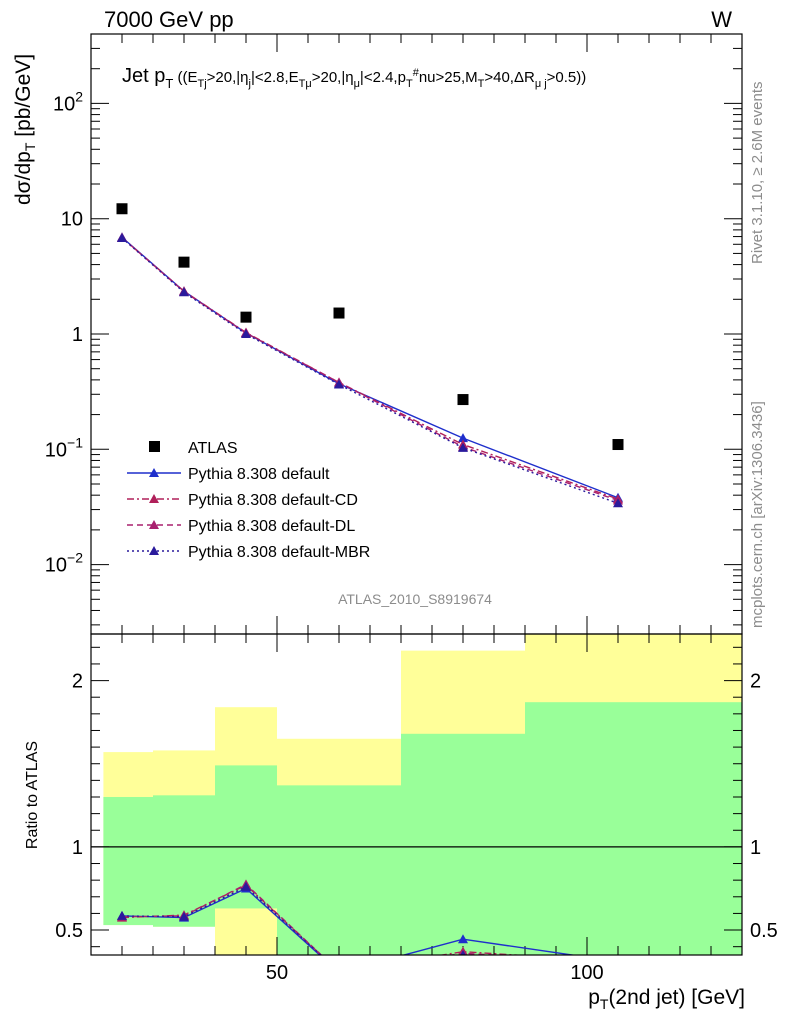 Image resolution: width=786 pixels, height=1024 pixels. Describe the element at coordinates (755, 848) in the screenshot. I see `ratio-y-tick-label-right: 1` at that location.